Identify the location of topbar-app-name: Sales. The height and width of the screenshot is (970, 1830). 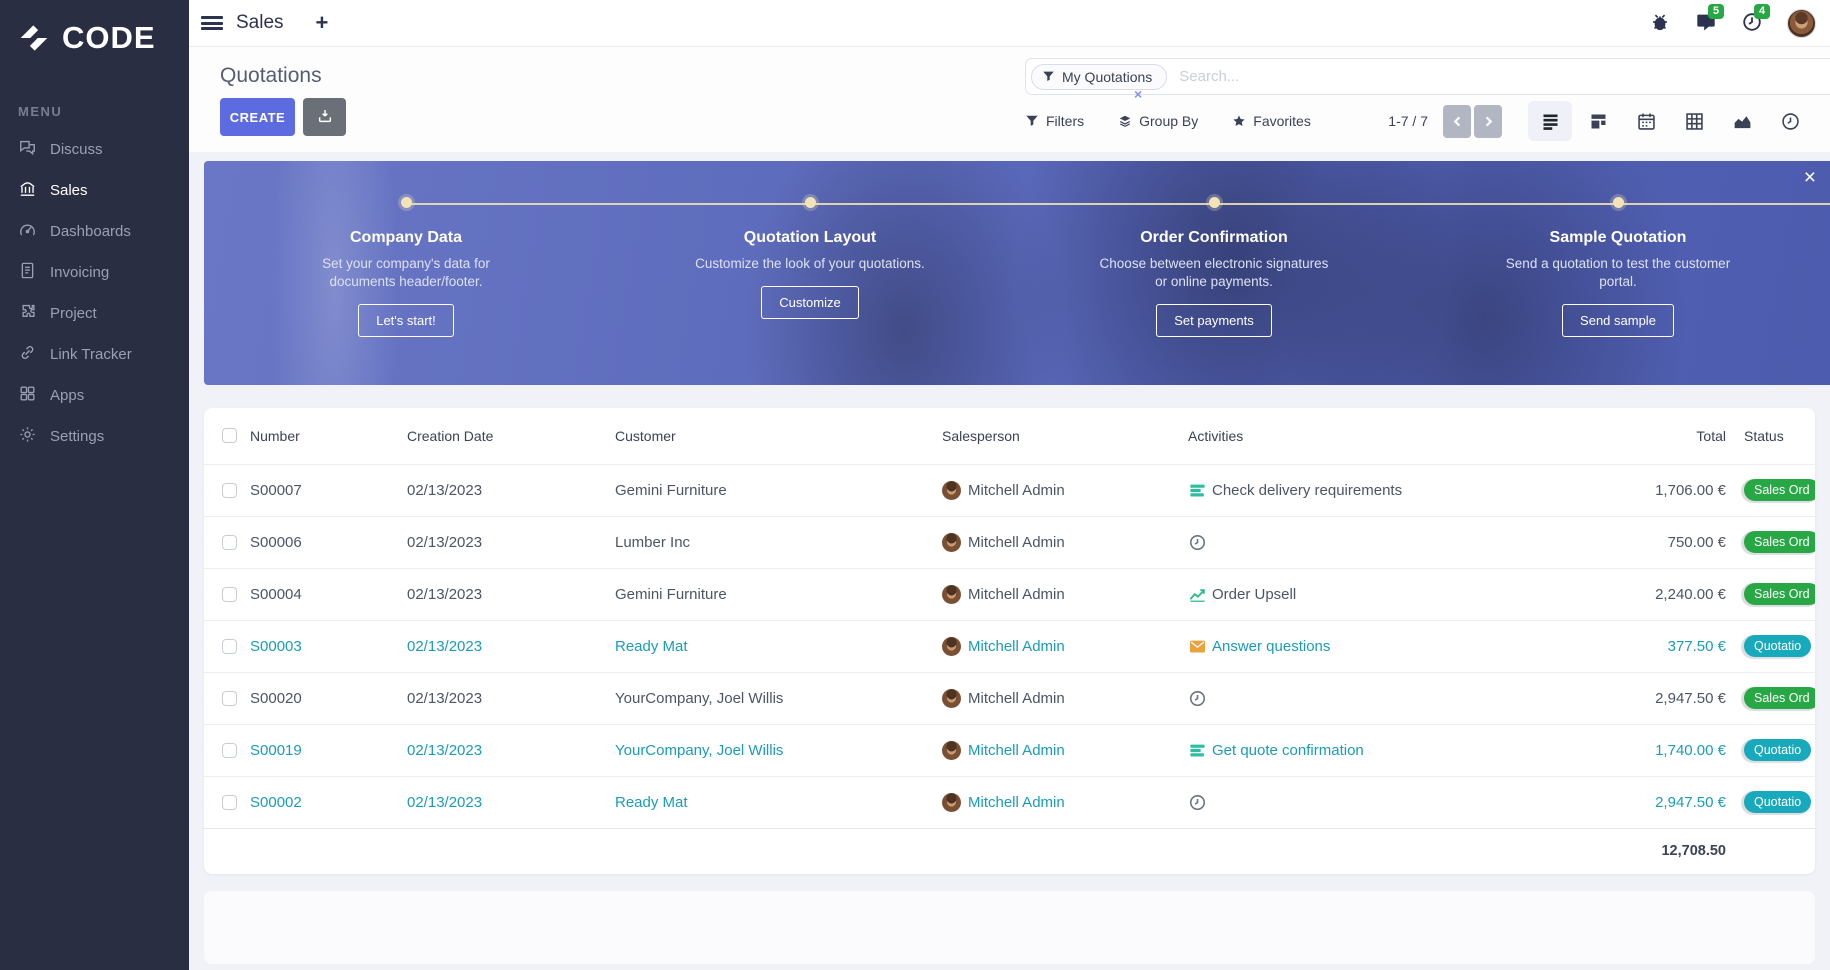
(260, 22).